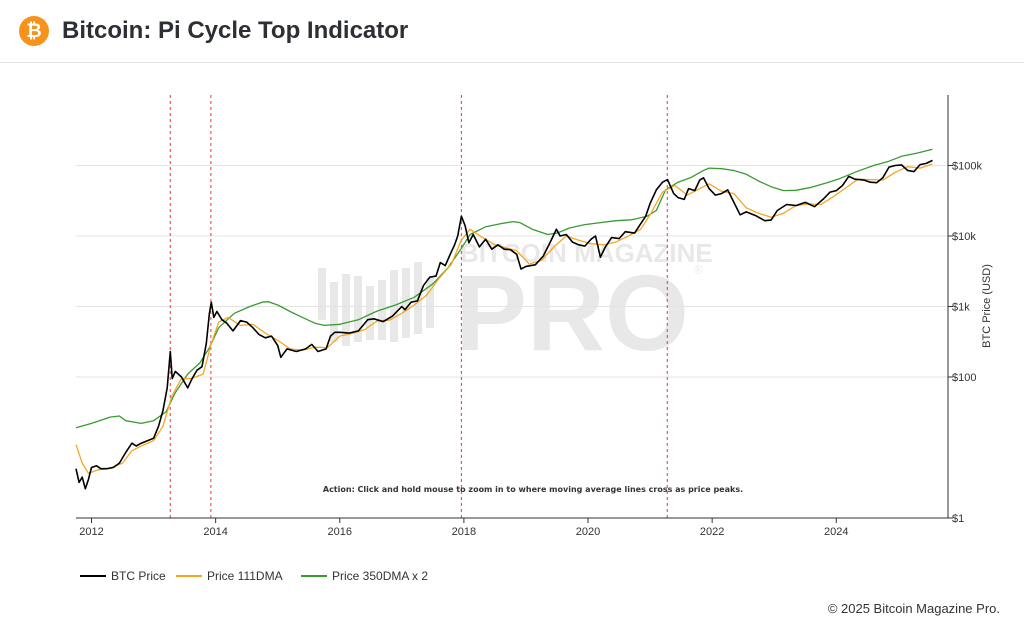 The width and height of the screenshot is (1024, 625). Describe the element at coordinates (376, 304) in the screenshot. I see `watermark-logo-icon` at that location.